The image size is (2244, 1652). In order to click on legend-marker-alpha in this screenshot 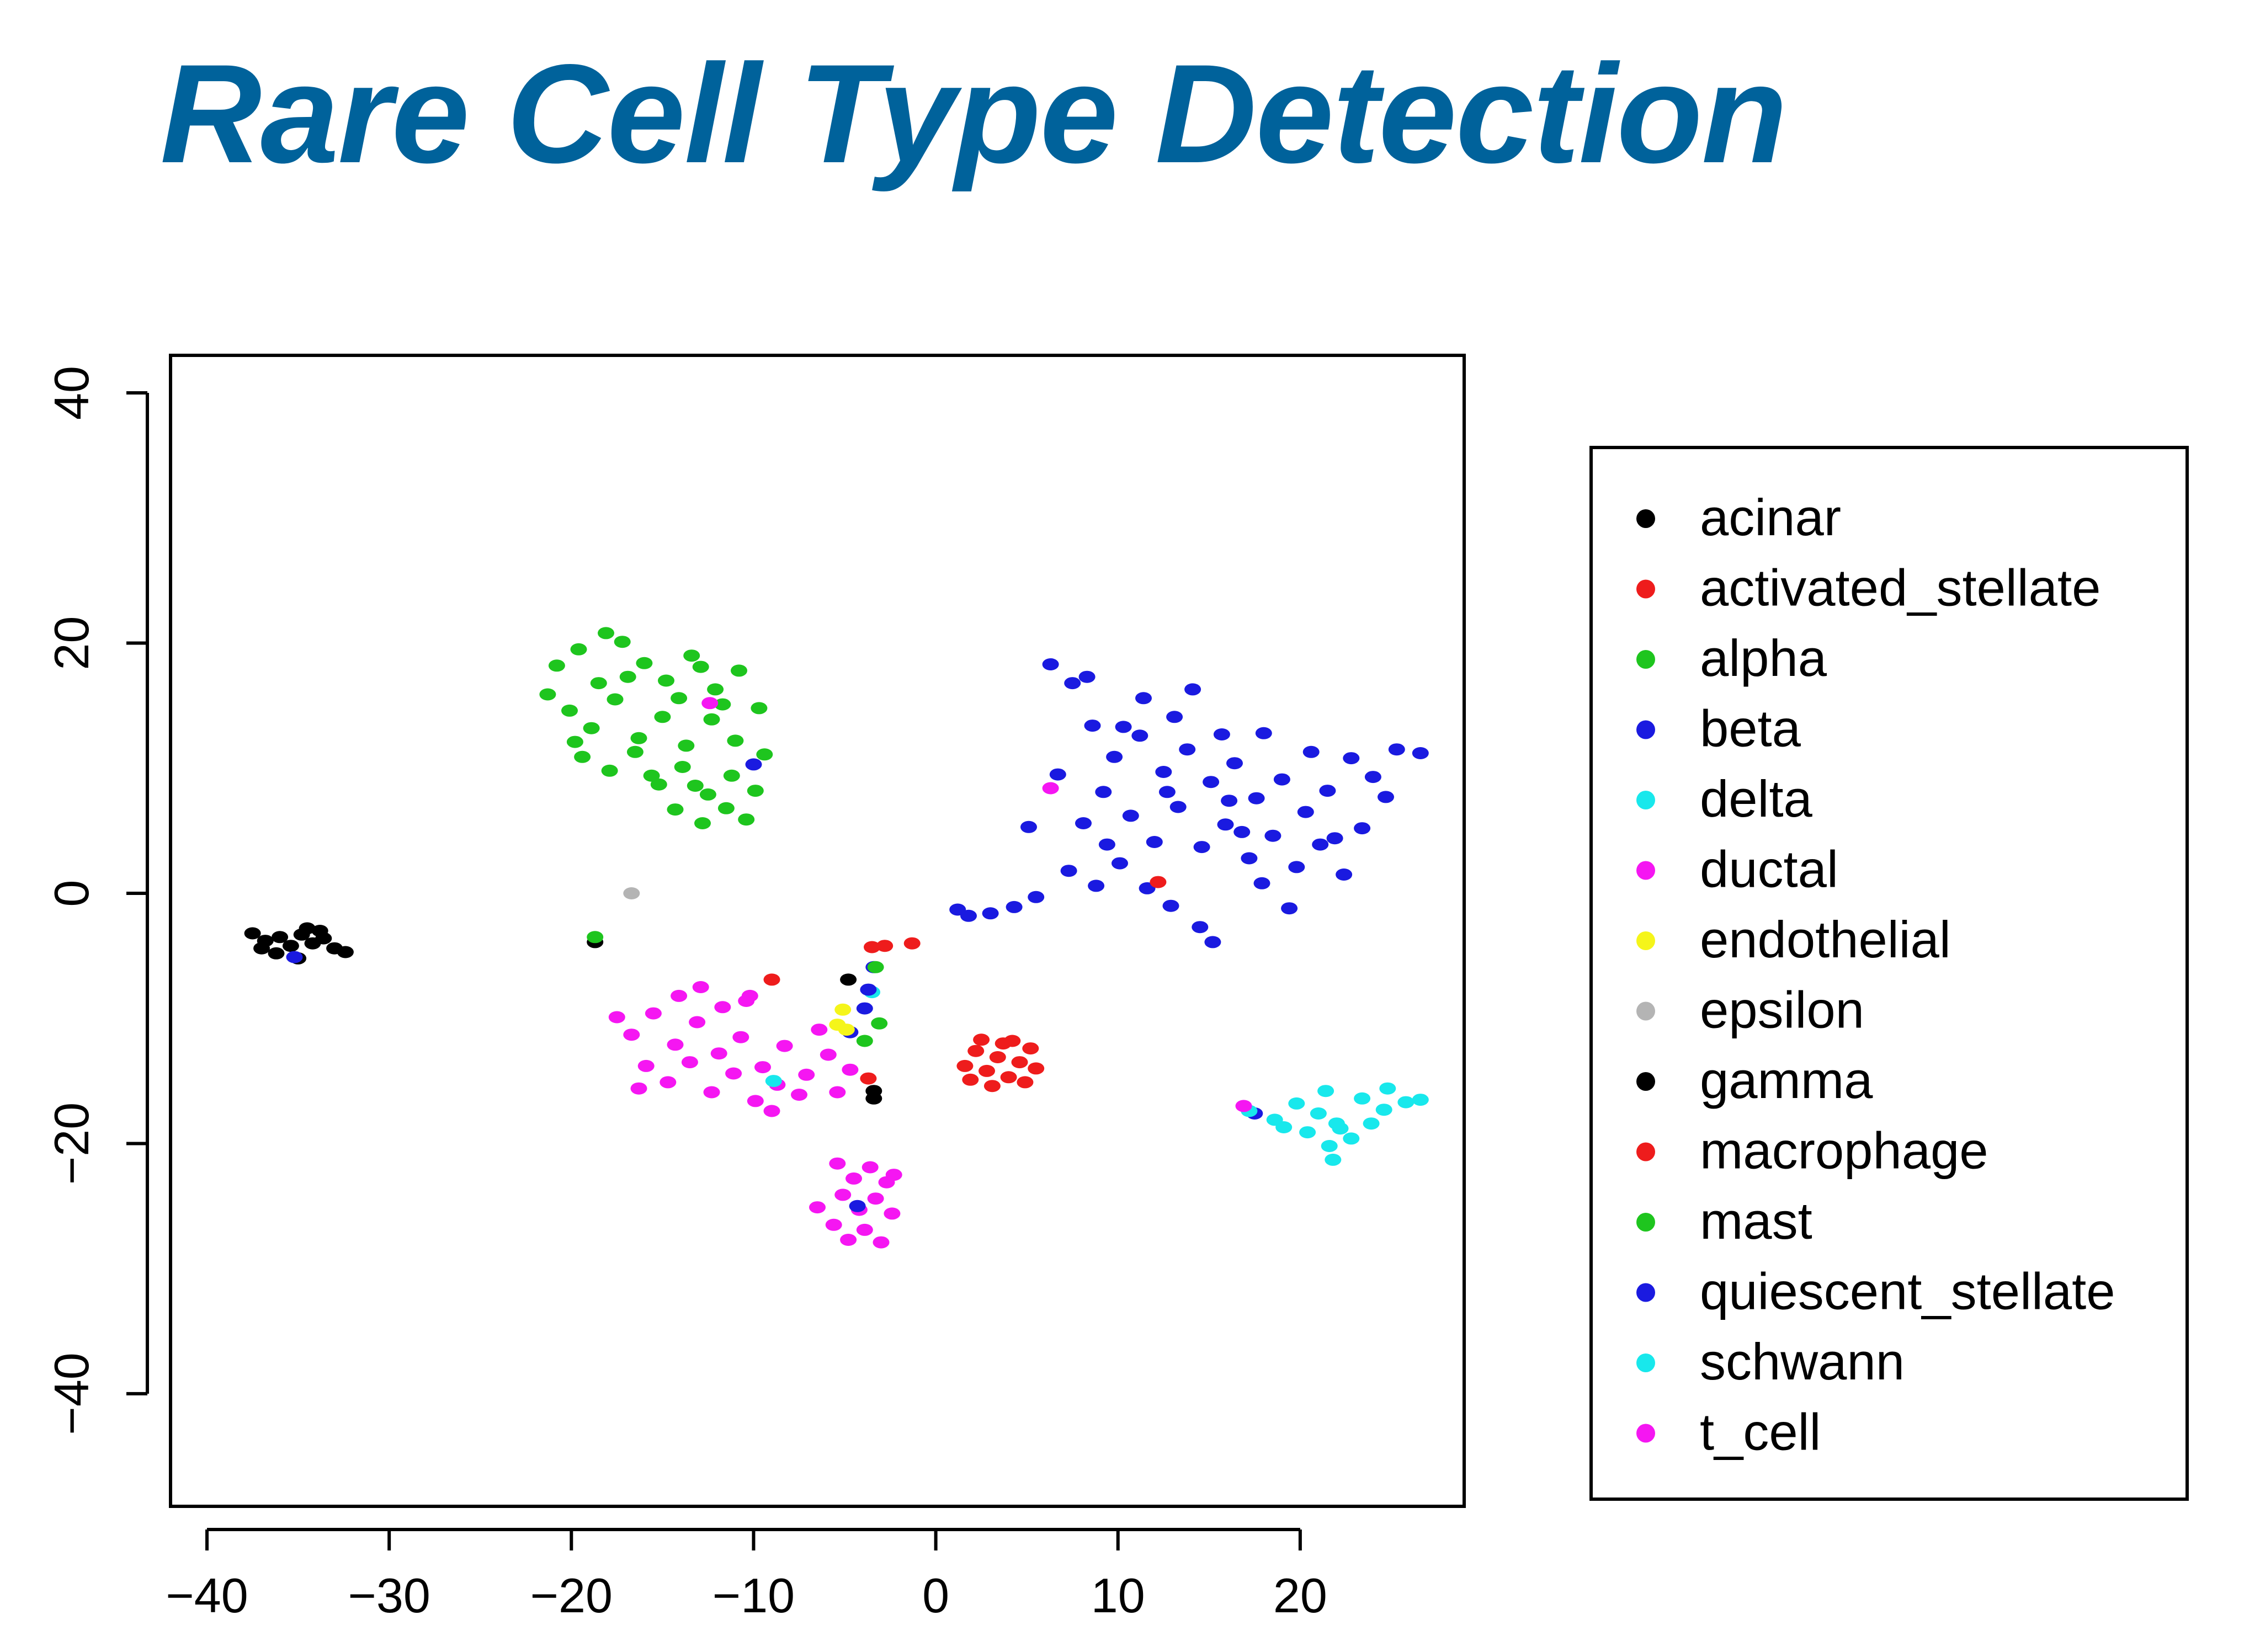, I will do `click(1645, 660)`.